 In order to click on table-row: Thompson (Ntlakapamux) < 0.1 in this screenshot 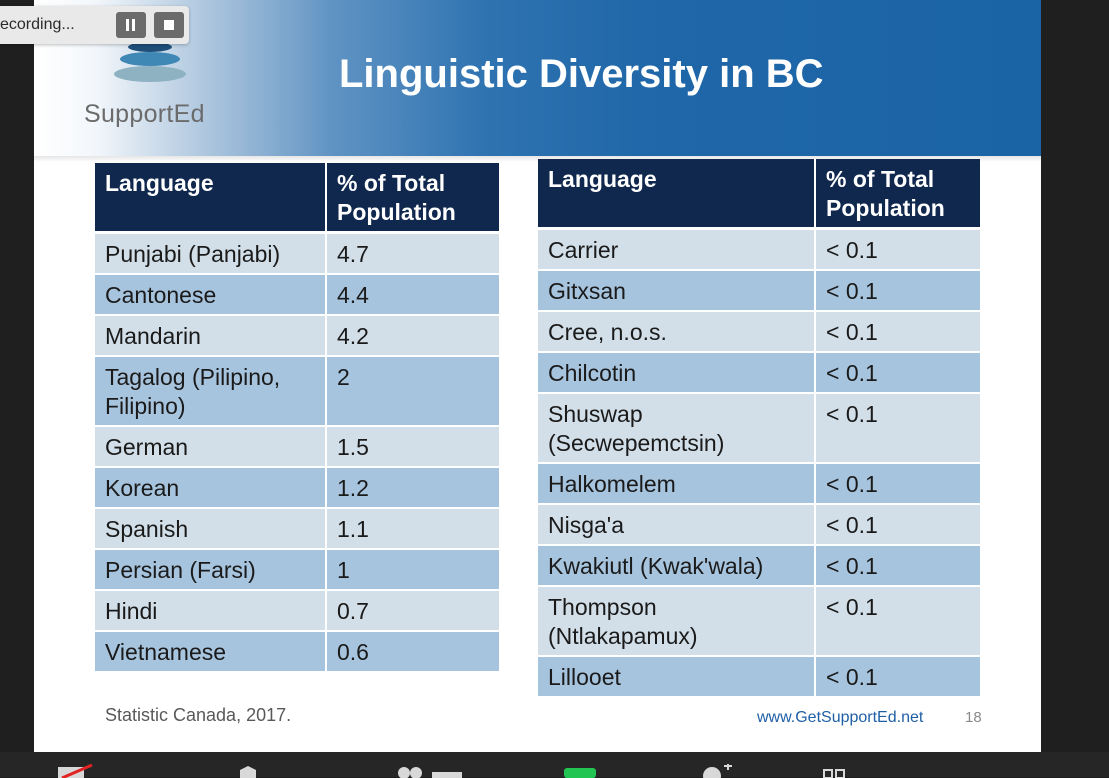, I will do `click(759, 622)`.